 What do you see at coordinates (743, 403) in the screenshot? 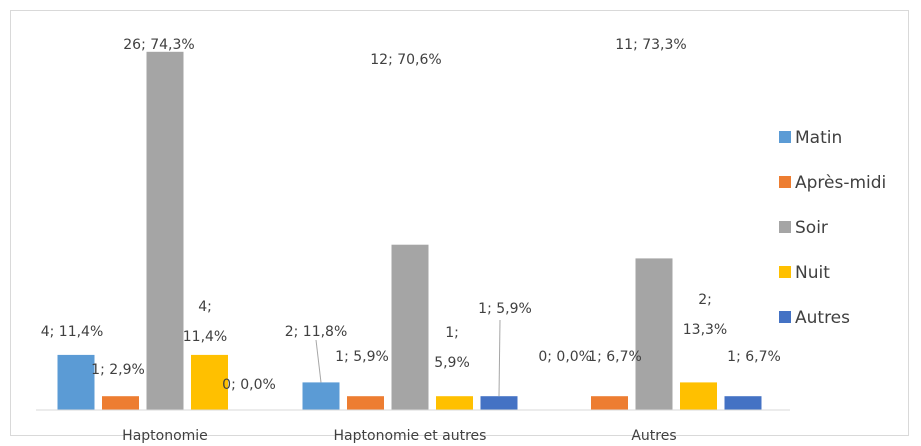
I see `bar-autres-autres` at bounding box center [743, 403].